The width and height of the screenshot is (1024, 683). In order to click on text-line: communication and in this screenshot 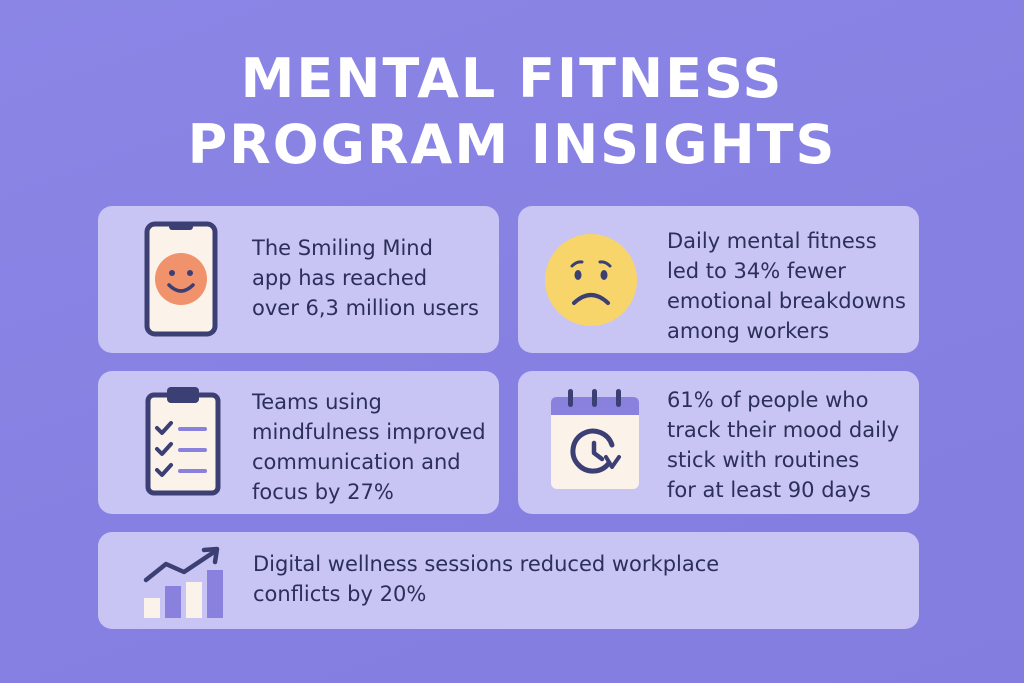, I will do `click(356, 462)`.